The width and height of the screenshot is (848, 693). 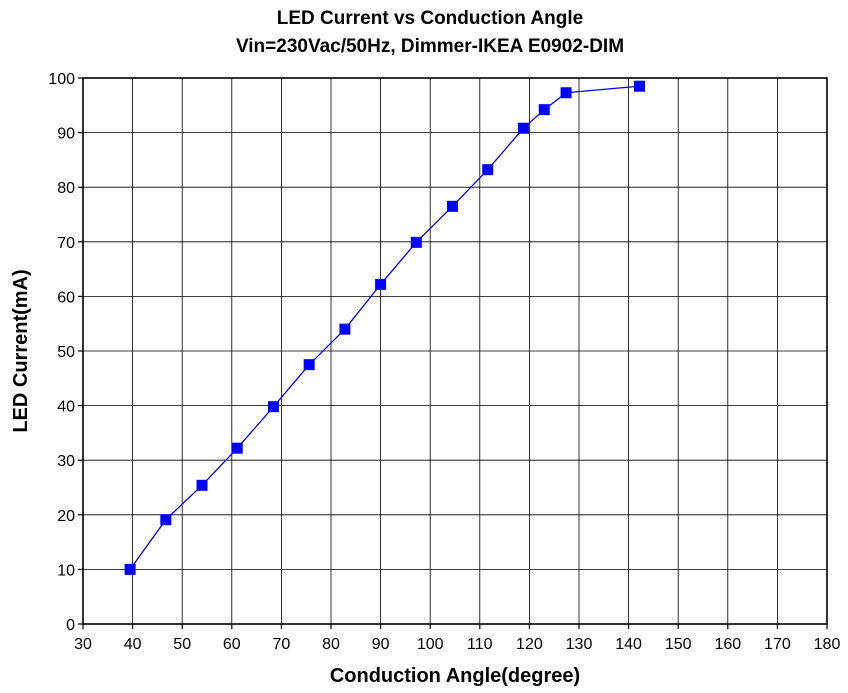 I want to click on y-tick-label: 80, so click(x=66, y=188).